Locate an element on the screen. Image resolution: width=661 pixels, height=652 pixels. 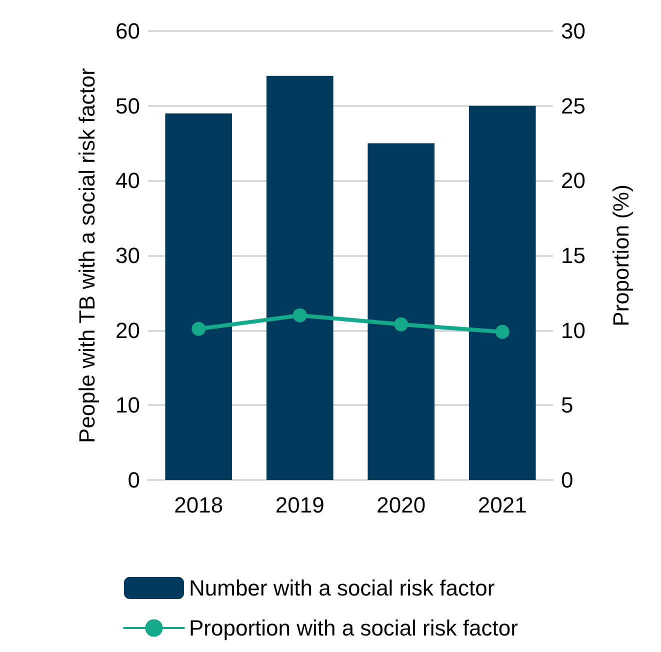
x-tick-label: 2020 is located at coordinates (401, 505).